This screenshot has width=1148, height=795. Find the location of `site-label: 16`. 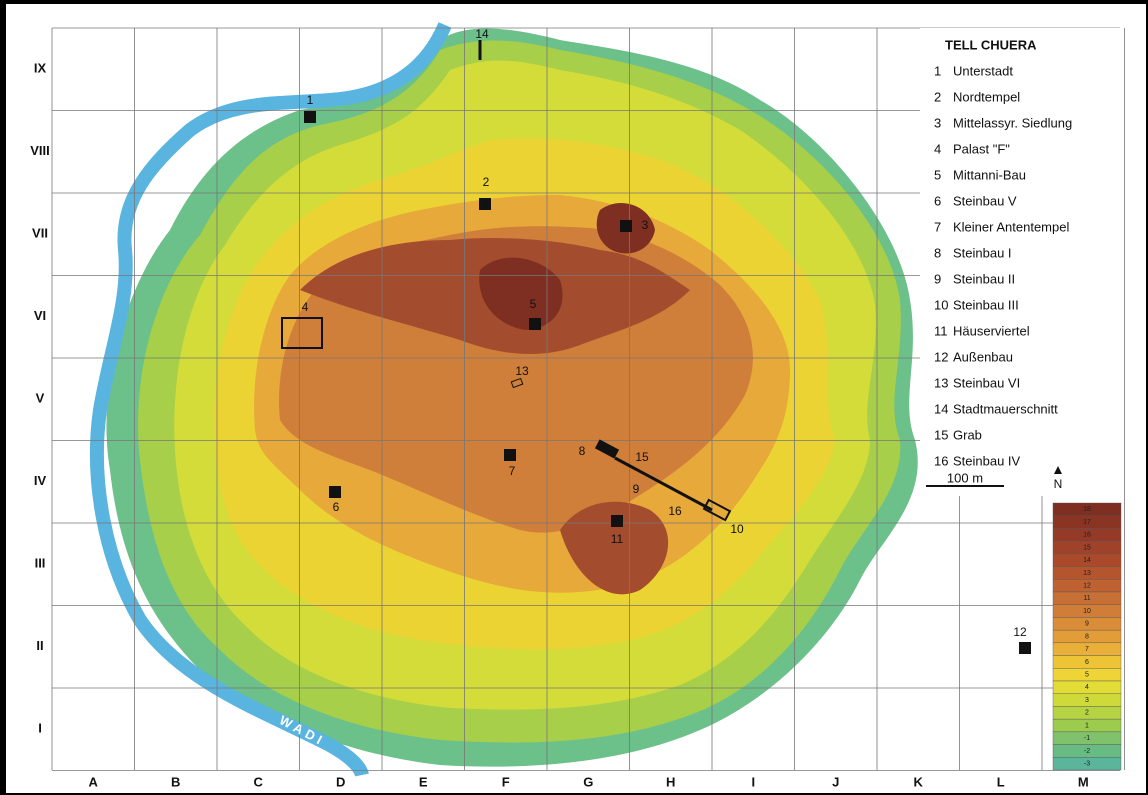

site-label: 16 is located at coordinates (675, 511).